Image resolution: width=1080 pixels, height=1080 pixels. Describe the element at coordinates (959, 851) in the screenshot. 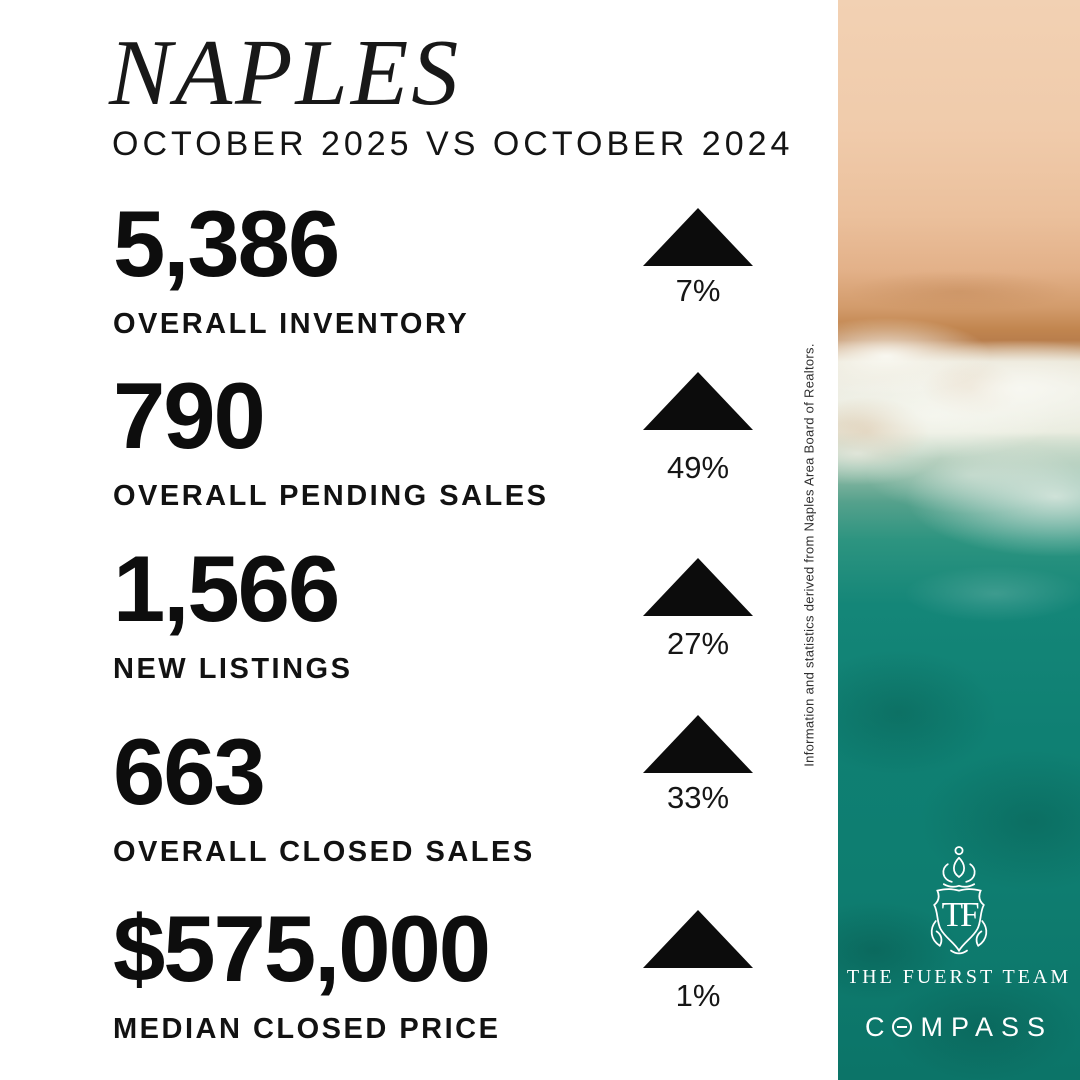

I see `crest-ring-icon` at that location.